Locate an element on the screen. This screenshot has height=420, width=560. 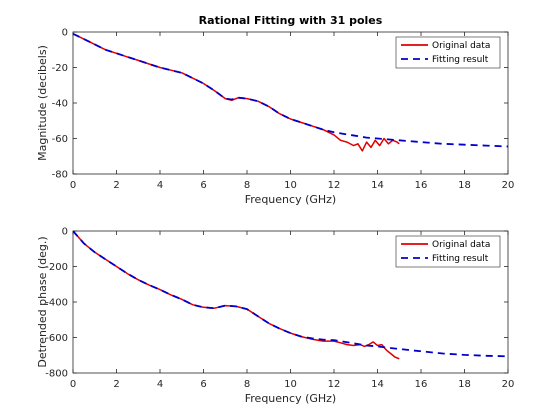
y-tick-label: -400 is located at coordinates (56, 303).